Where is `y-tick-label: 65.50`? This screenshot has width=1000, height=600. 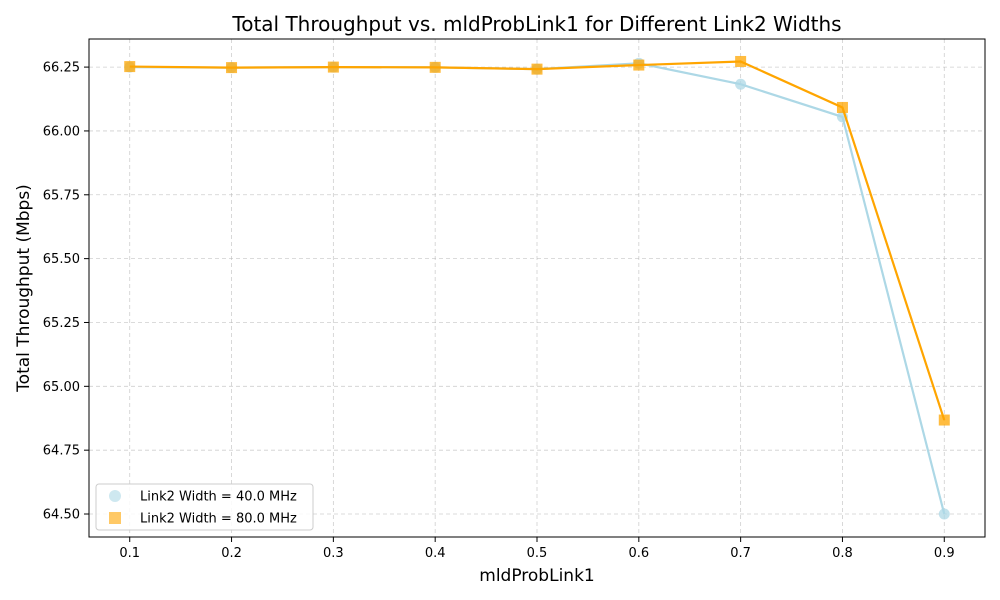
y-tick-label: 65.50 is located at coordinates (61, 259).